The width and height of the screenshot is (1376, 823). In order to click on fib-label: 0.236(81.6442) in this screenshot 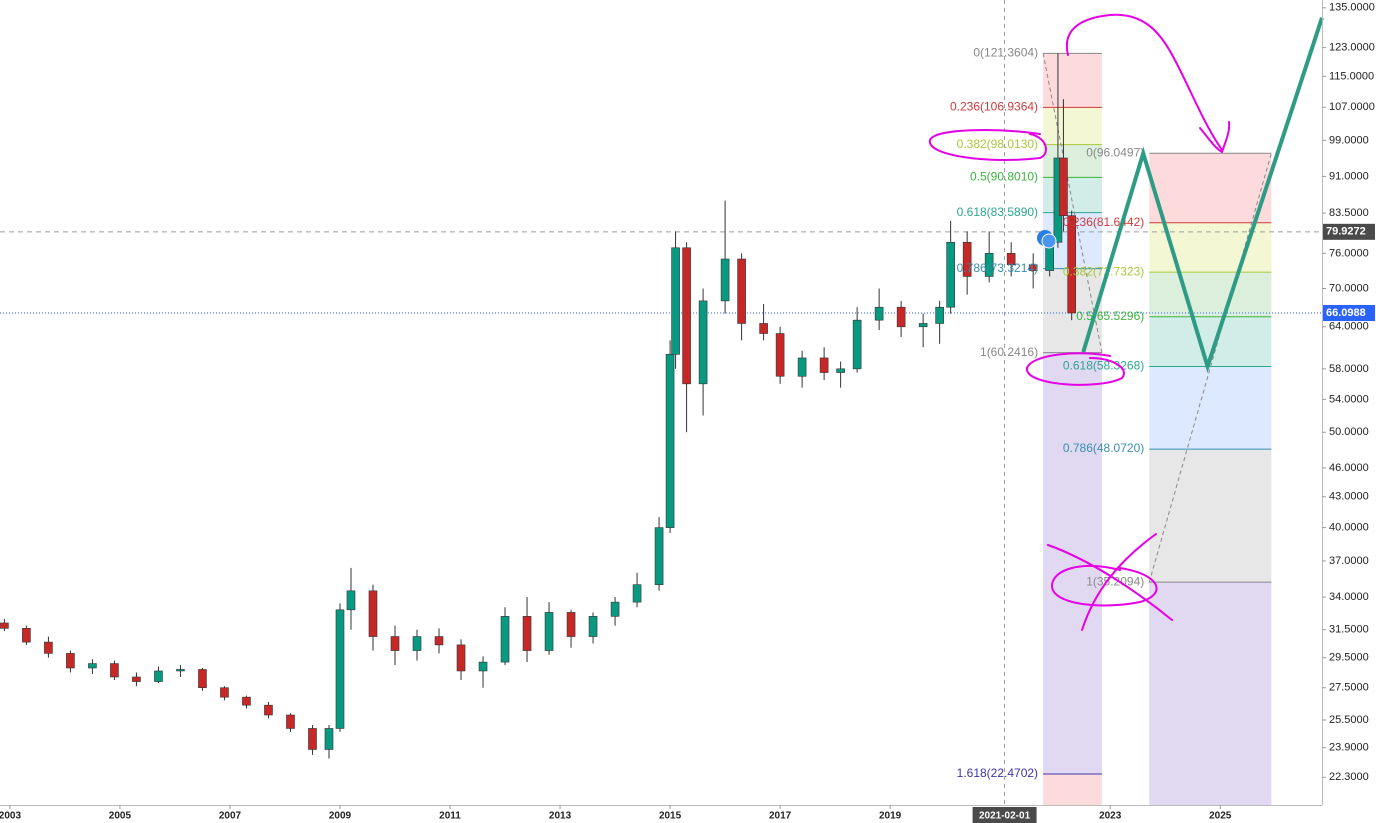, I will do `click(1103, 222)`.